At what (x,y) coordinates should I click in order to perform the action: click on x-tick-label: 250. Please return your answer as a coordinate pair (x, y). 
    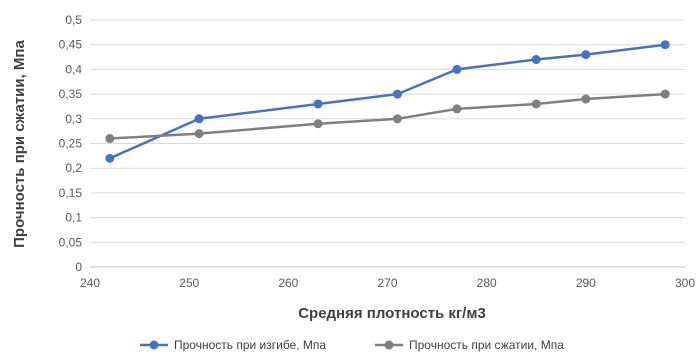
    Looking at the image, I should click on (189, 283).